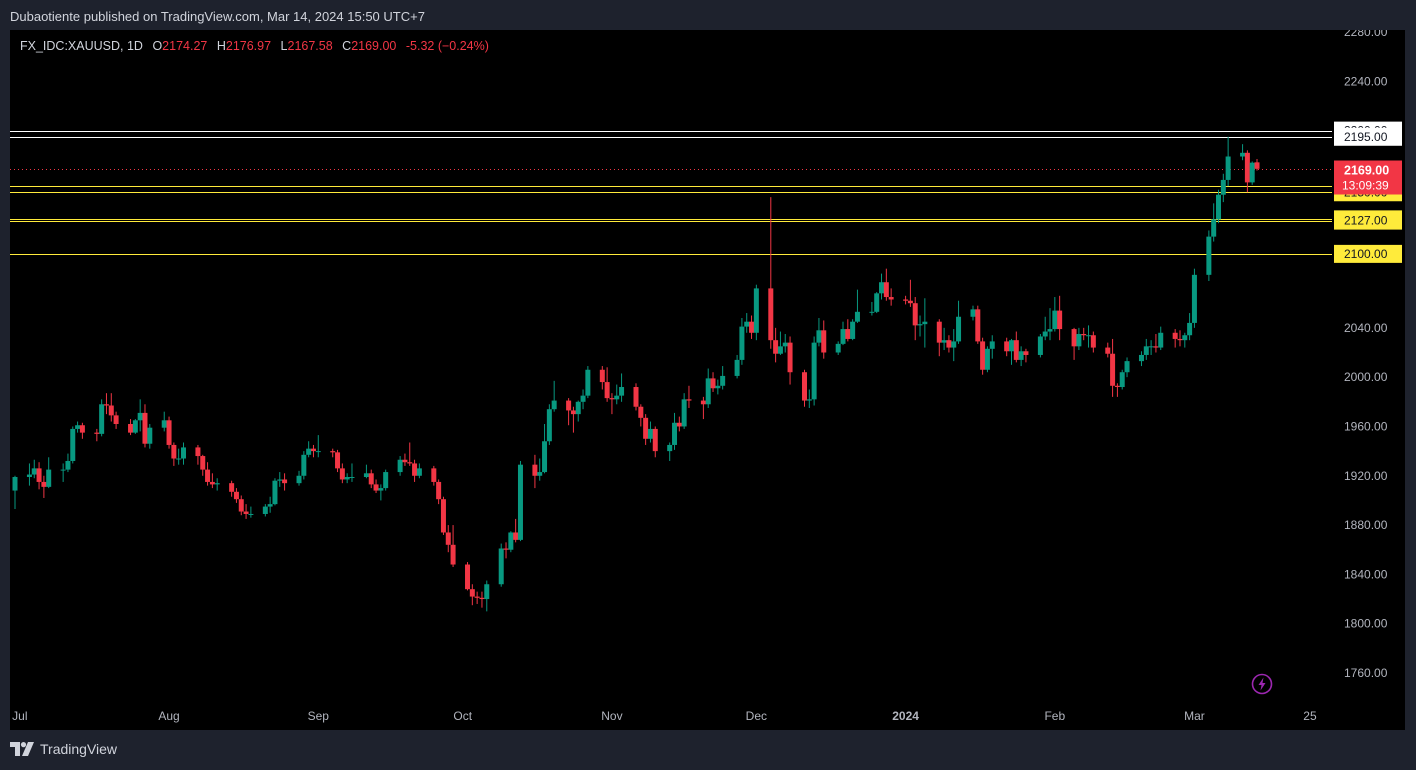  I want to click on lightning-icon, so click(1262, 684).